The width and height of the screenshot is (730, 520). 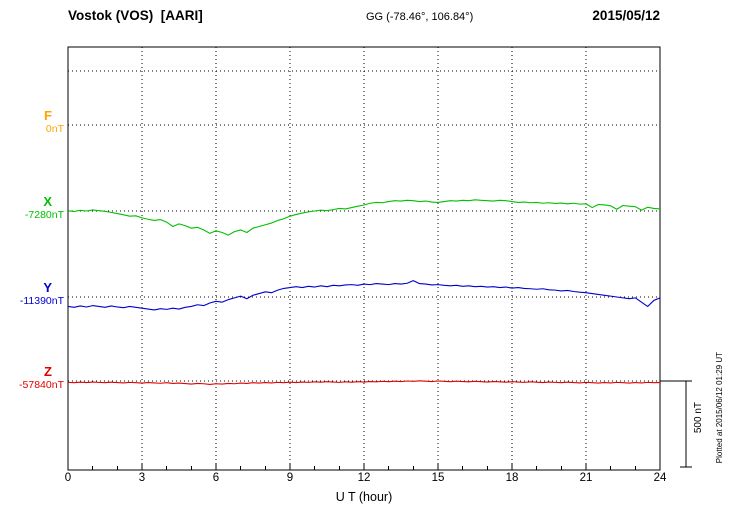 I want to click on x-tick-label: 9, so click(x=290, y=478).